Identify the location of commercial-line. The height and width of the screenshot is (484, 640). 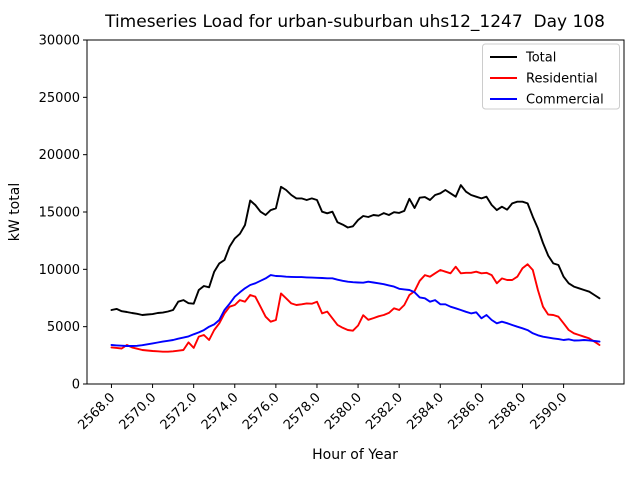
(355, 310).